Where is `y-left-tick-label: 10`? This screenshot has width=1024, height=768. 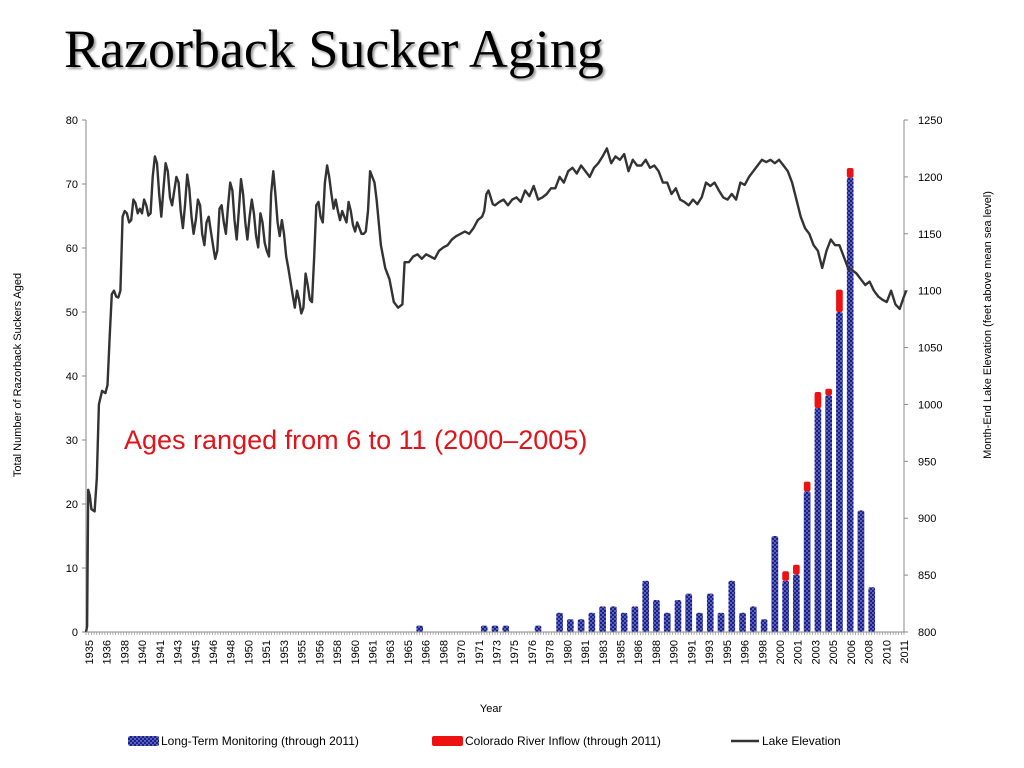
y-left-tick-label: 10 is located at coordinates (72, 569).